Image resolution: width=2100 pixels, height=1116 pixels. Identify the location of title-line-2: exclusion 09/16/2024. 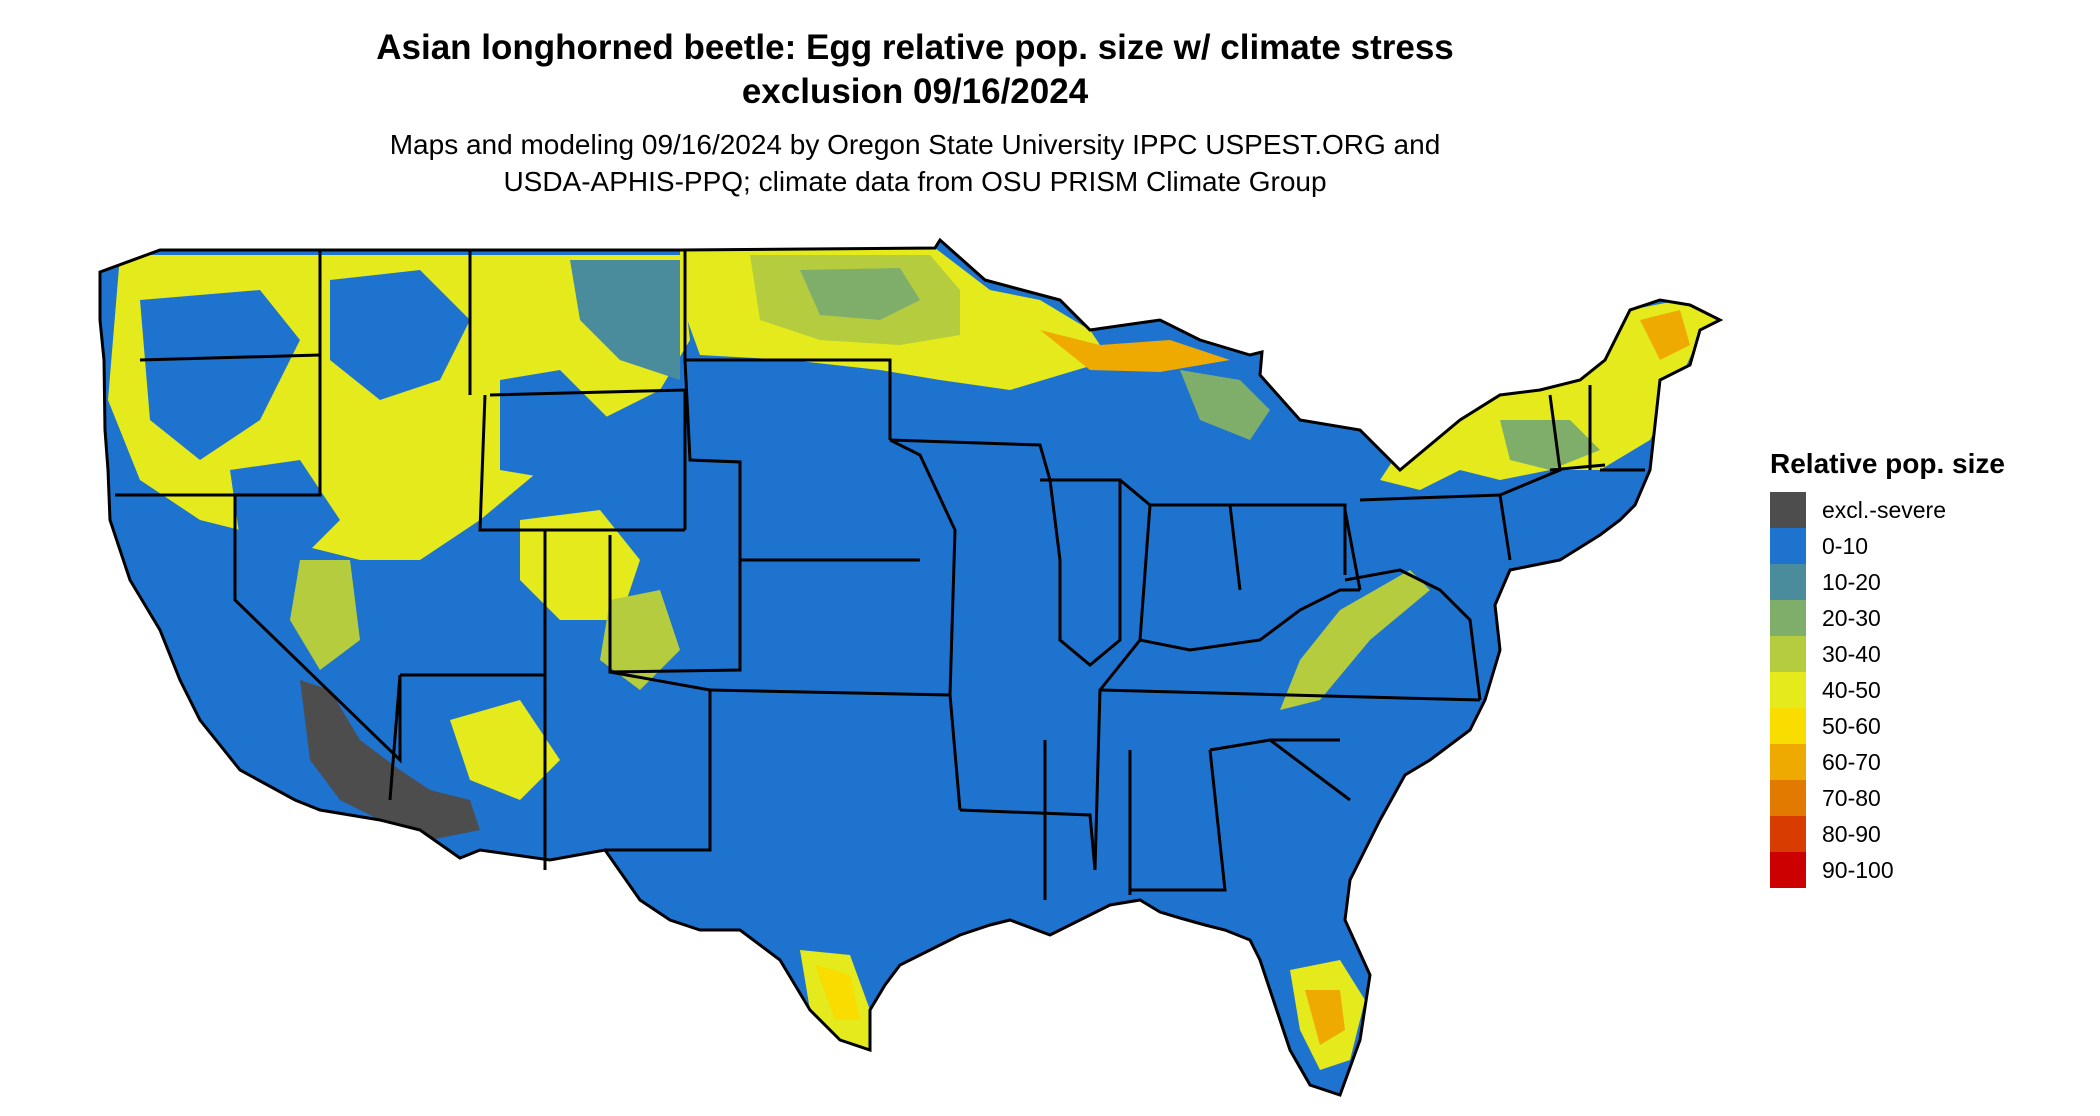
(915, 91).